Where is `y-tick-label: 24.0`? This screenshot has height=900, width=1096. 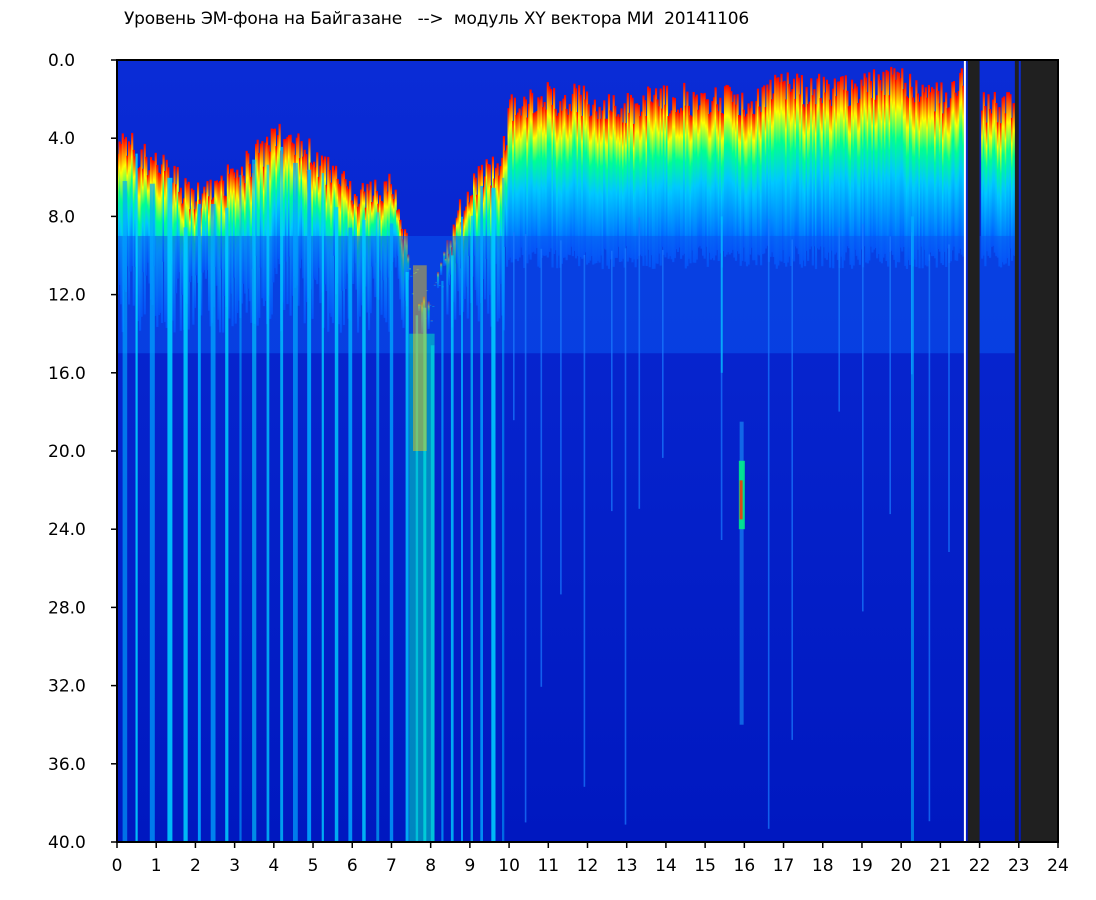 y-tick-label: 24.0 is located at coordinates (67, 530).